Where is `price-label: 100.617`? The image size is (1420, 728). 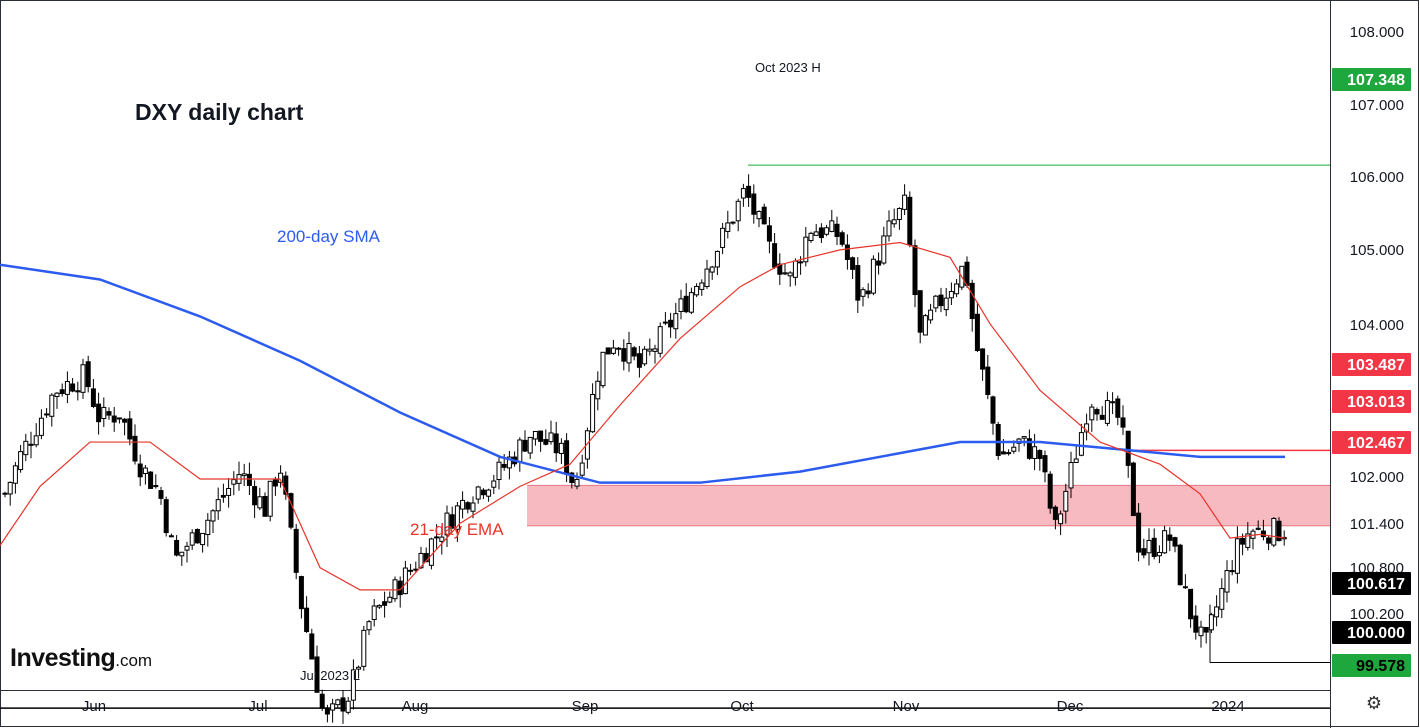
price-label: 100.617 is located at coordinates (1371, 583).